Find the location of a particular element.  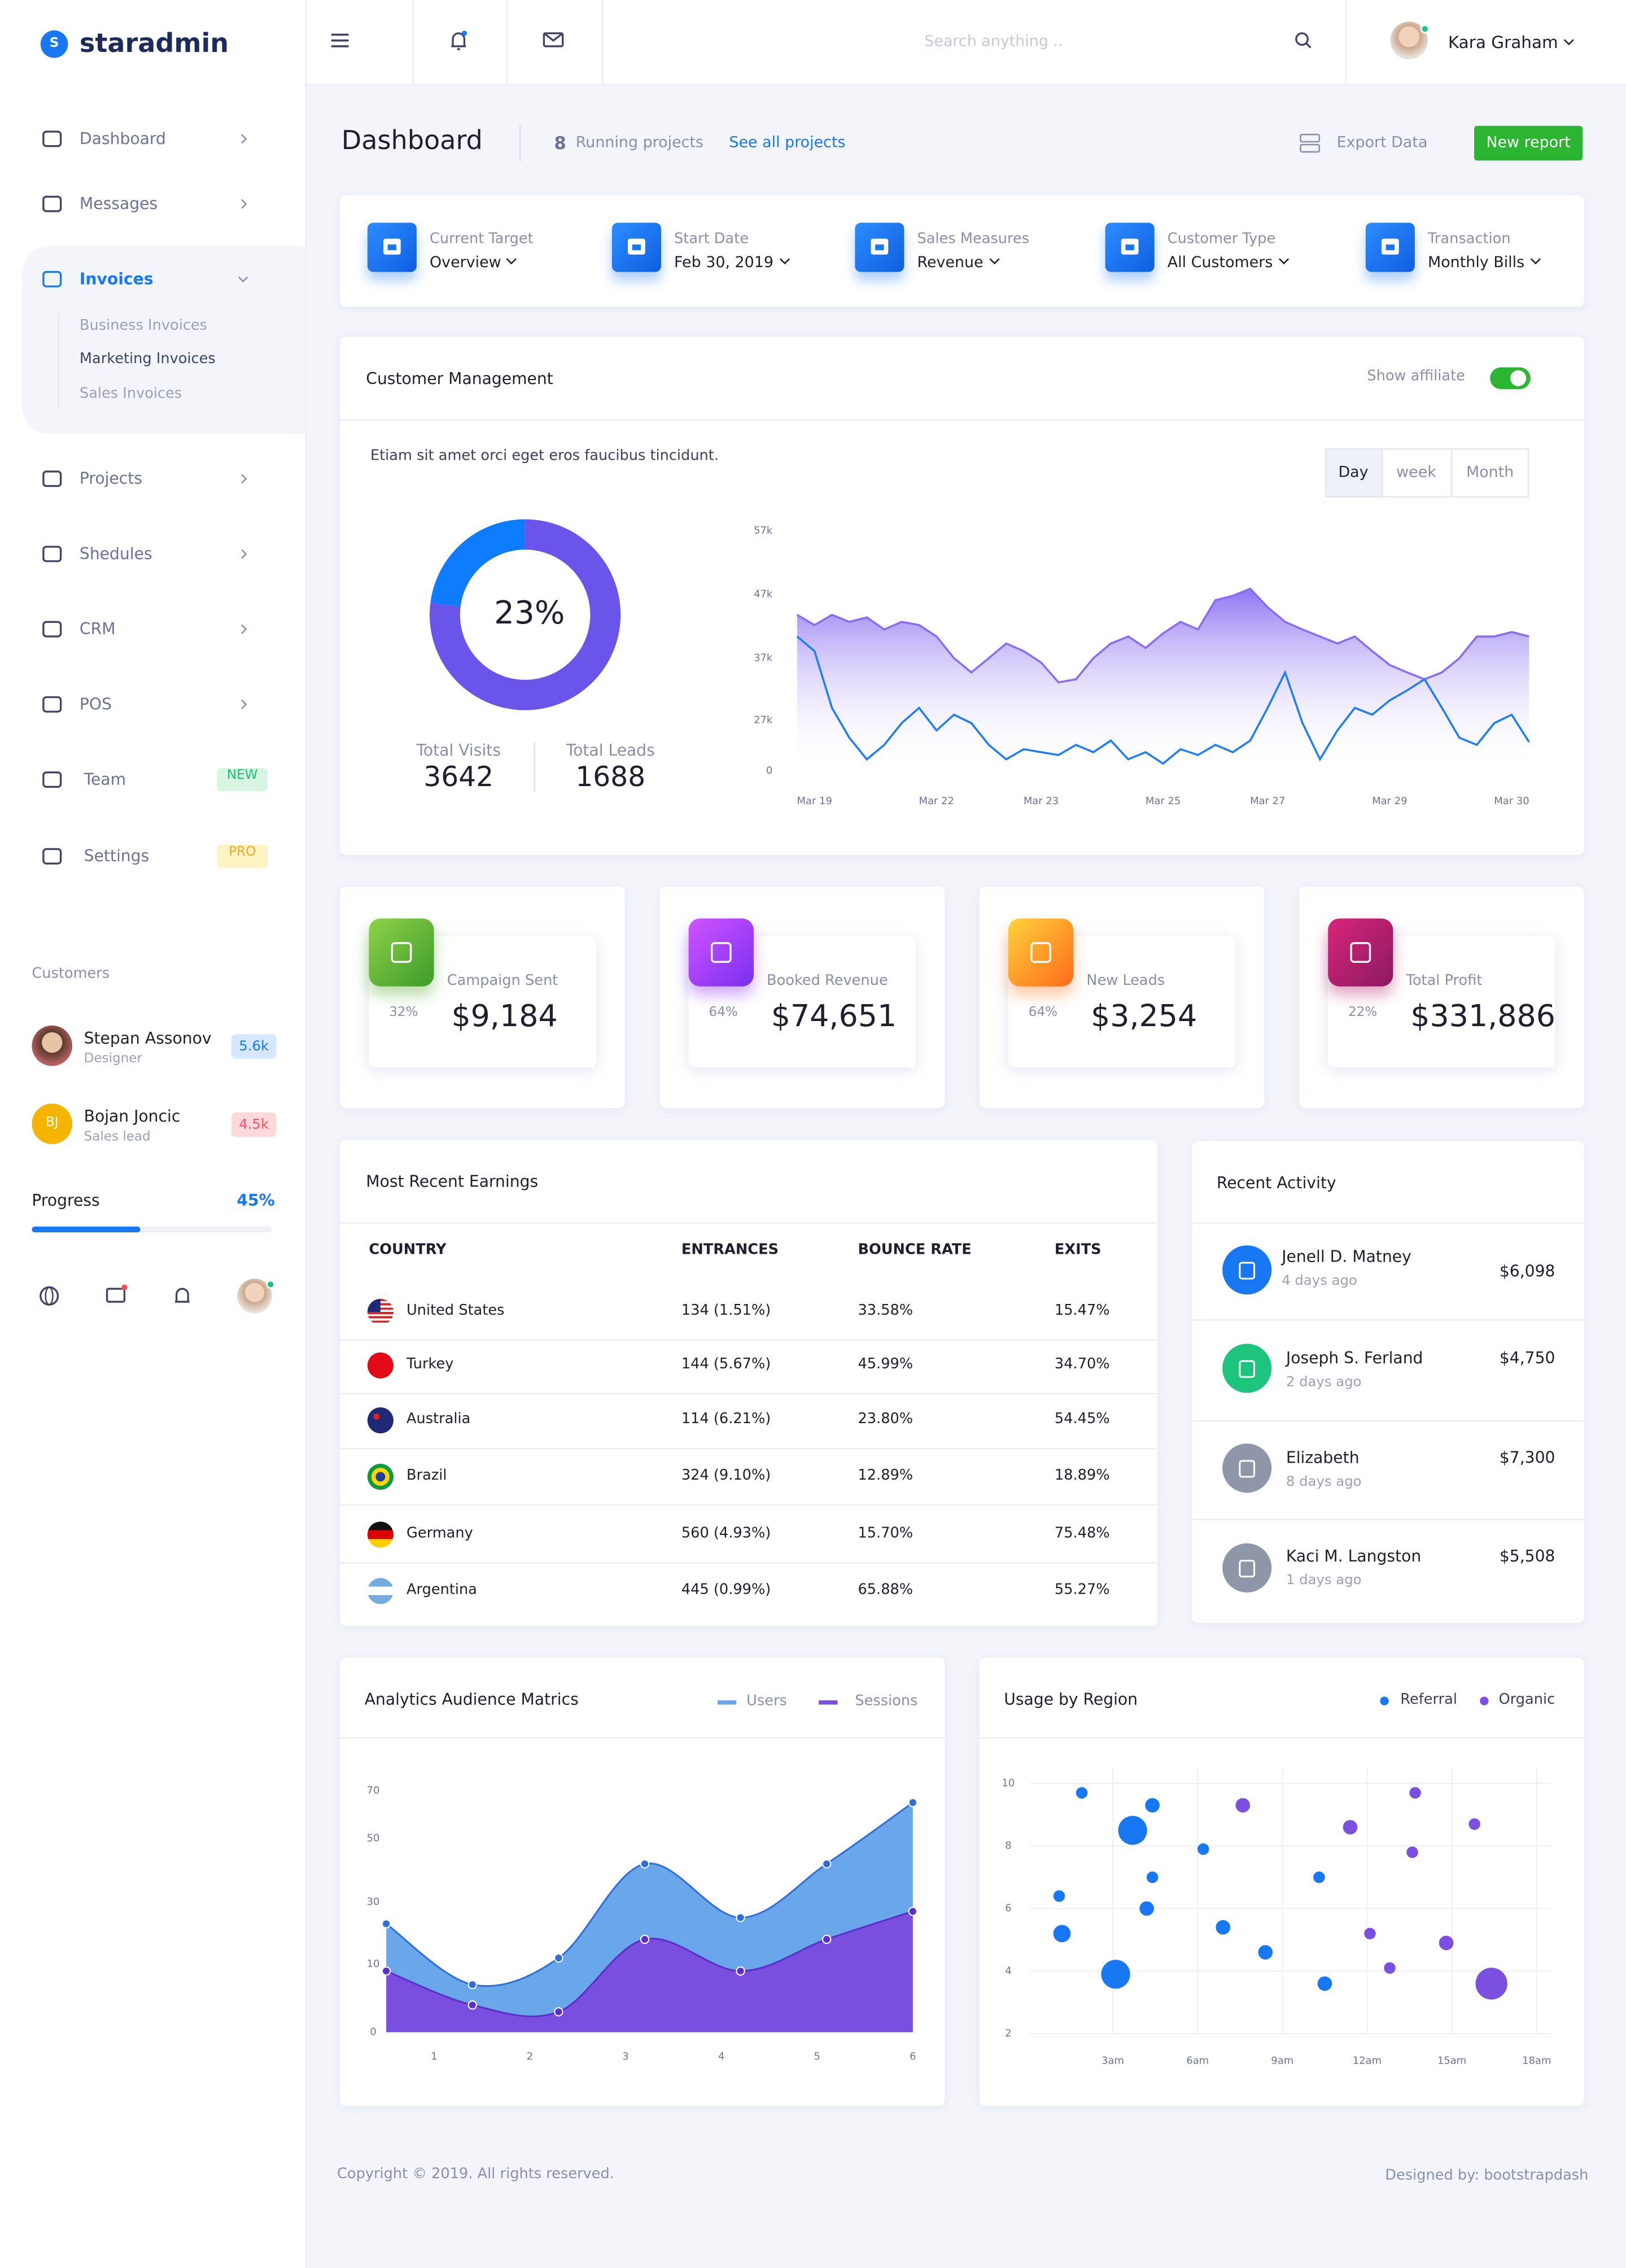

menu-badge: NEW is located at coordinates (242, 776).